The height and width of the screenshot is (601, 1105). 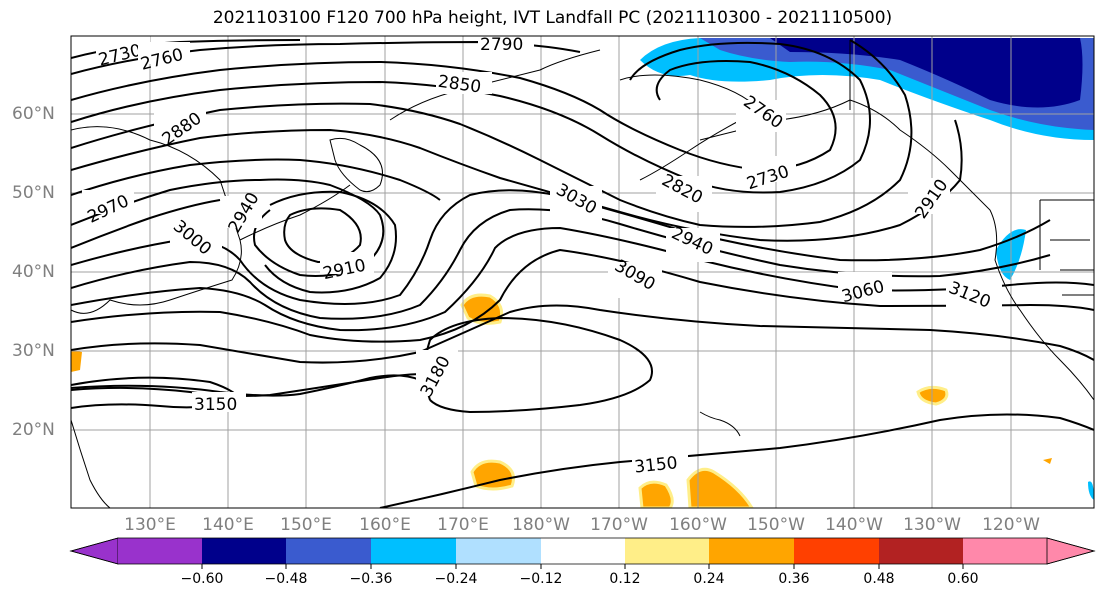 What do you see at coordinates (1071, 551) in the screenshot?
I see `colorbar-extend-high` at bounding box center [1071, 551].